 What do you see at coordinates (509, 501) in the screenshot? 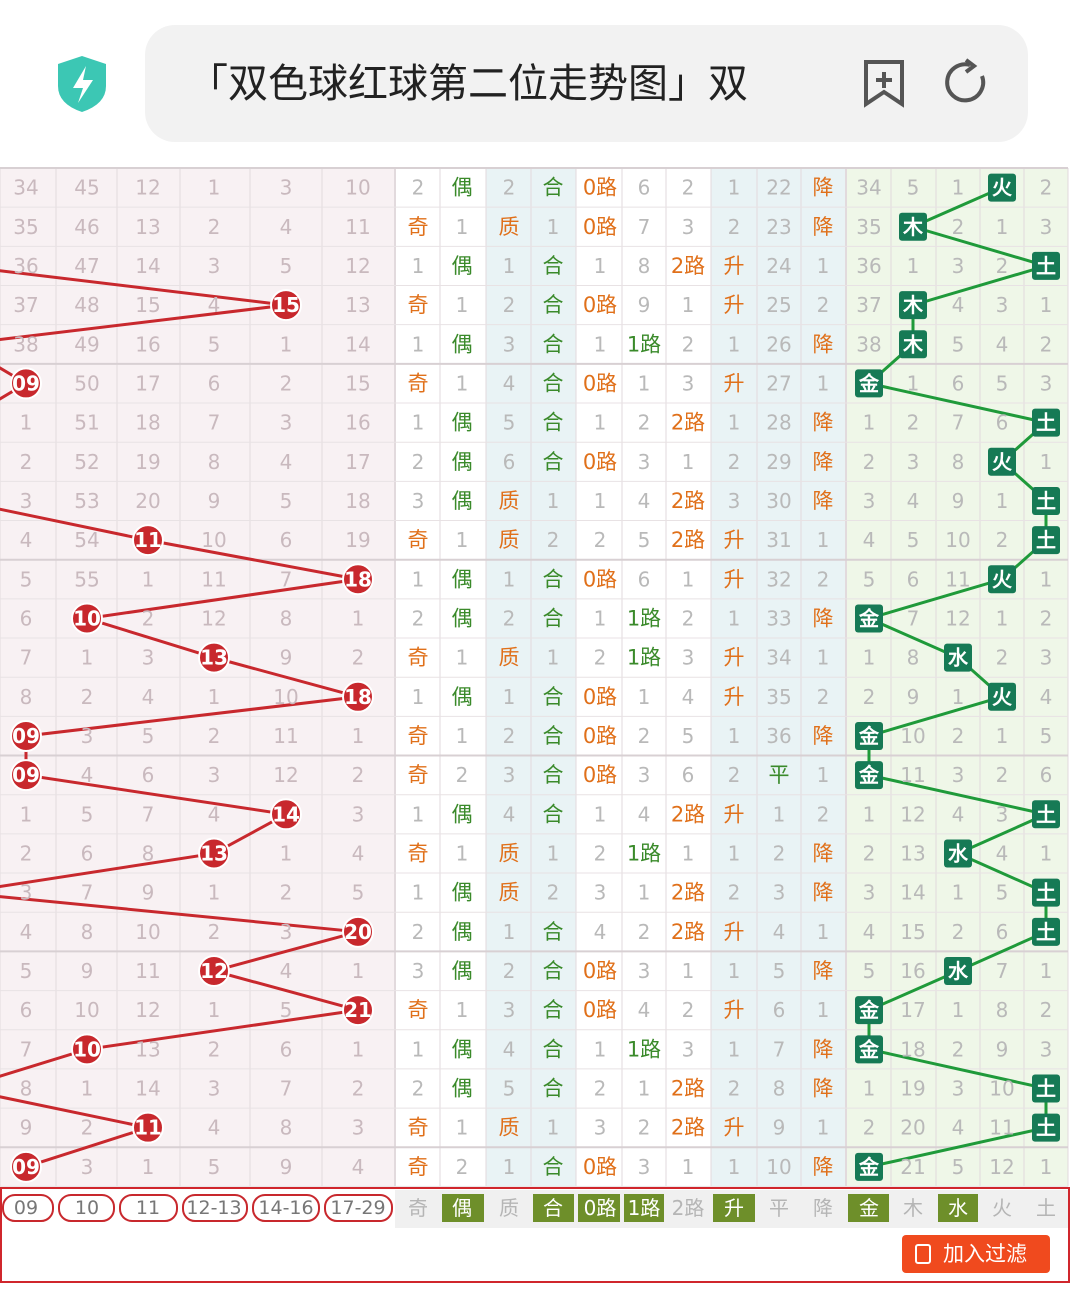
I see `attribute-label: 质` at bounding box center [509, 501].